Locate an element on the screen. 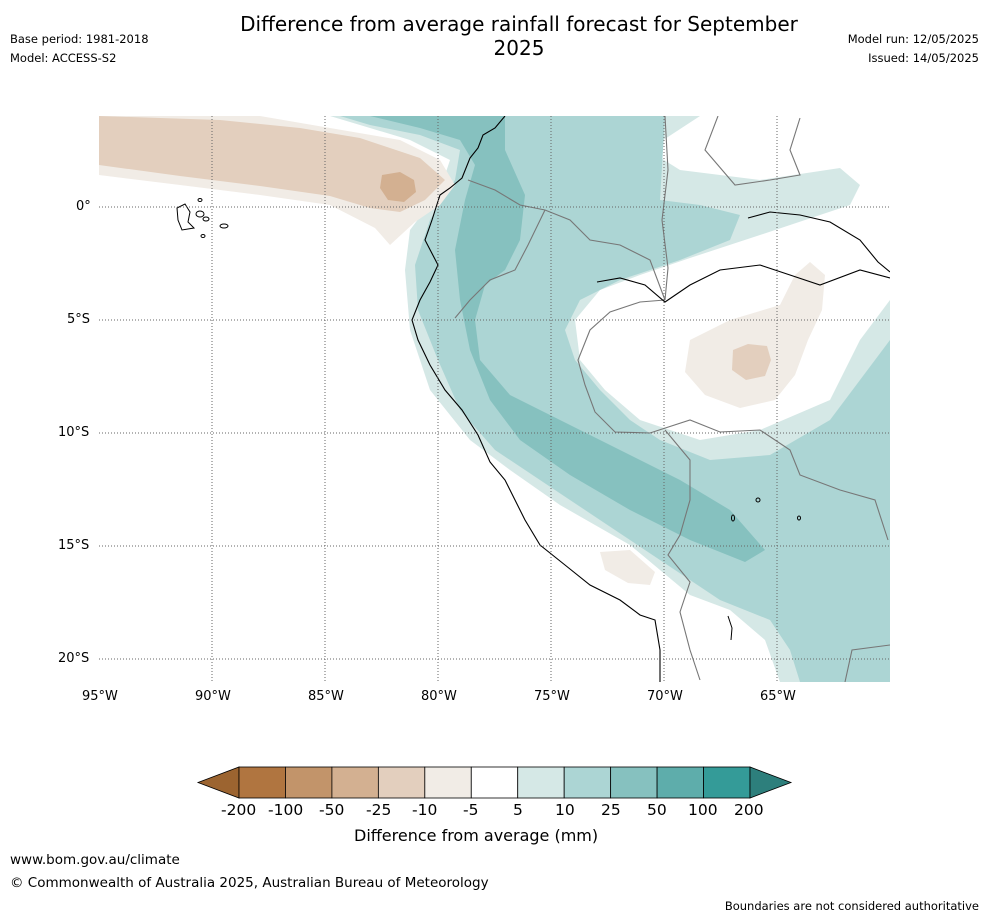 This screenshot has width=988, height=919. lat-label-10s: 10°S is located at coordinates (74, 432).